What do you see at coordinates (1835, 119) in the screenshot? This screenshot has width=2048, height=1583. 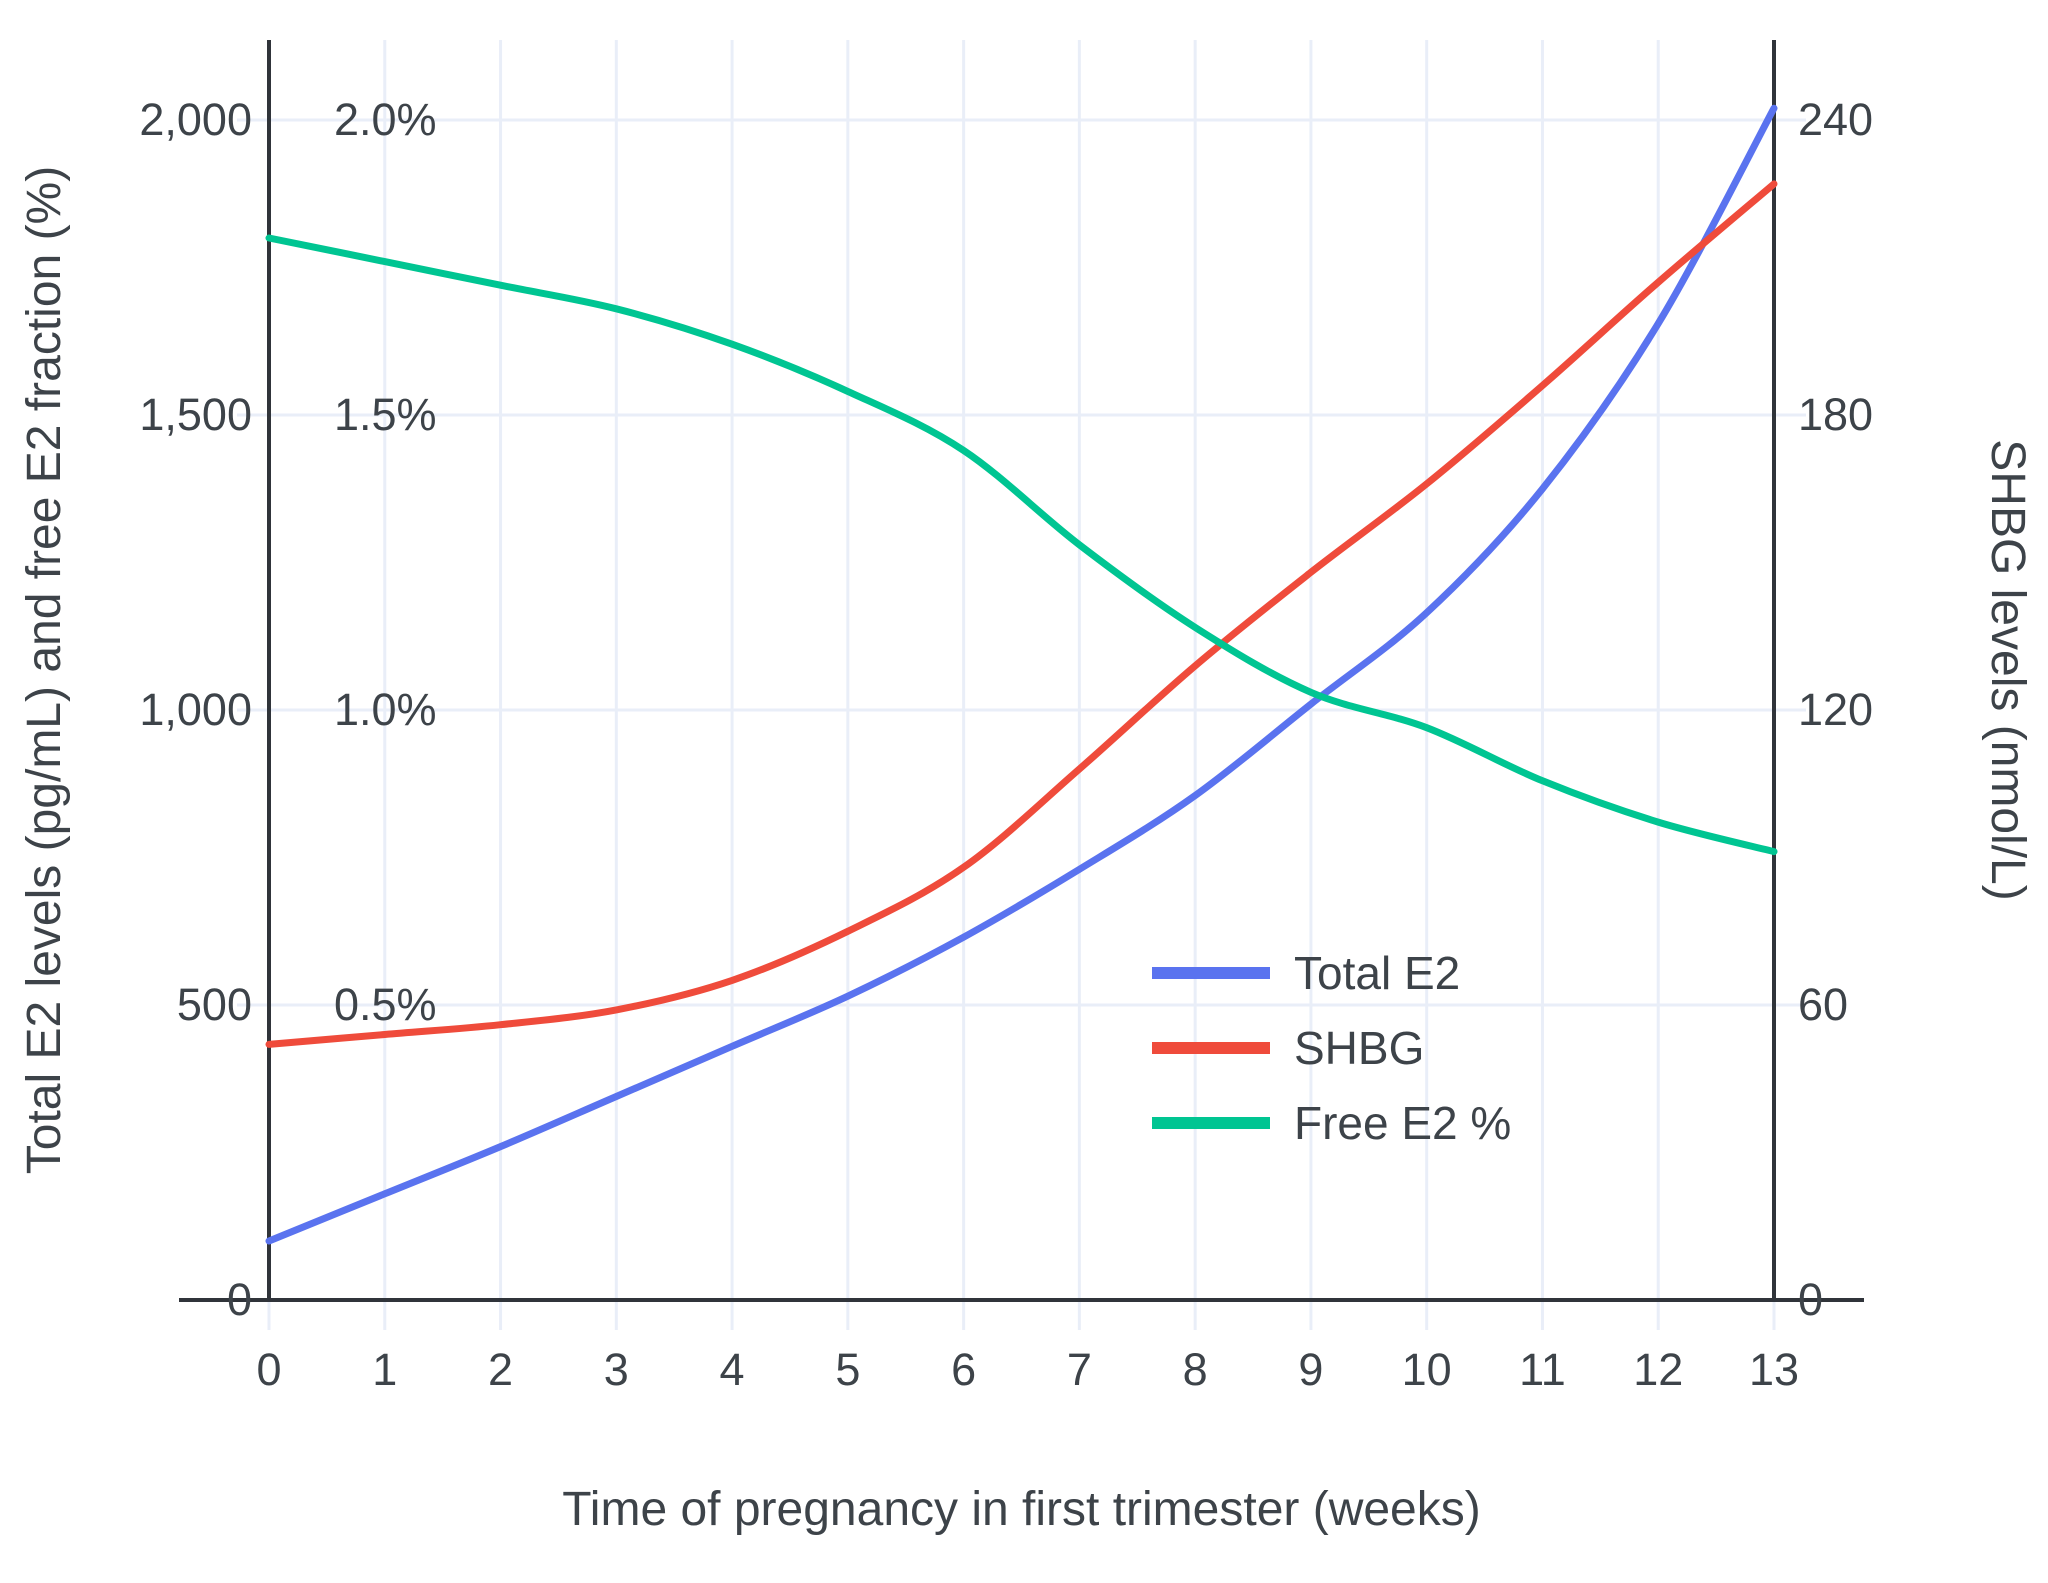 I see `right-axis-tick-label: 240` at bounding box center [1835, 119].